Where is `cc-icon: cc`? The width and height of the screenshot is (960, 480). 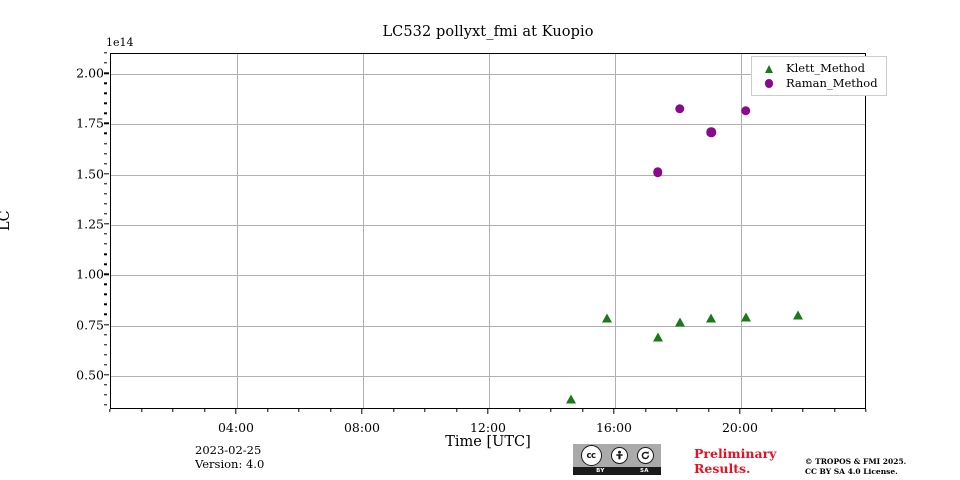 cc-icon: cc is located at coordinates (591, 455).